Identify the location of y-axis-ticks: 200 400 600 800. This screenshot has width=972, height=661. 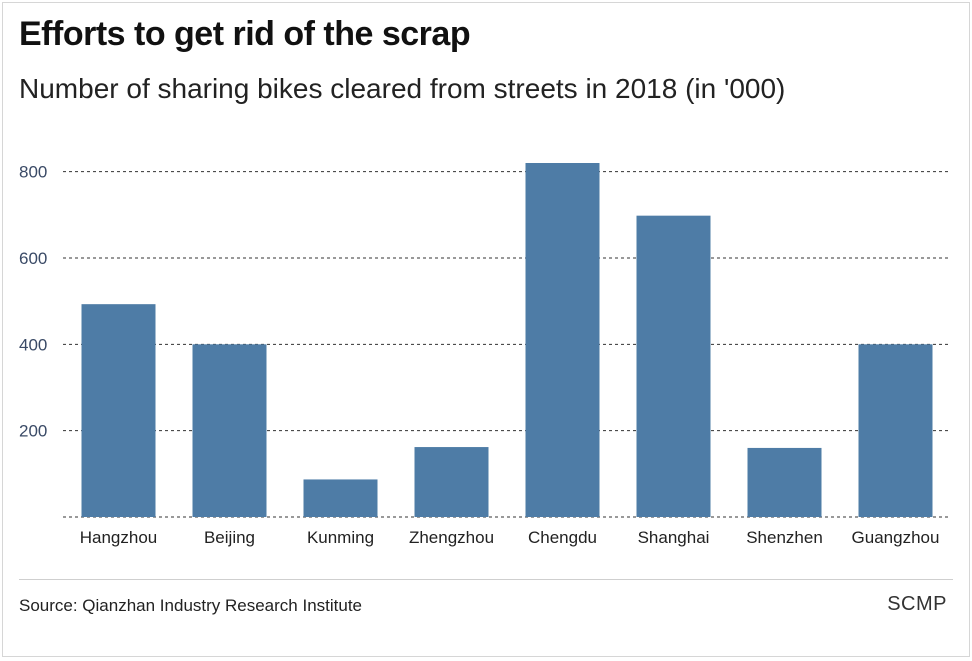
(33, 302).